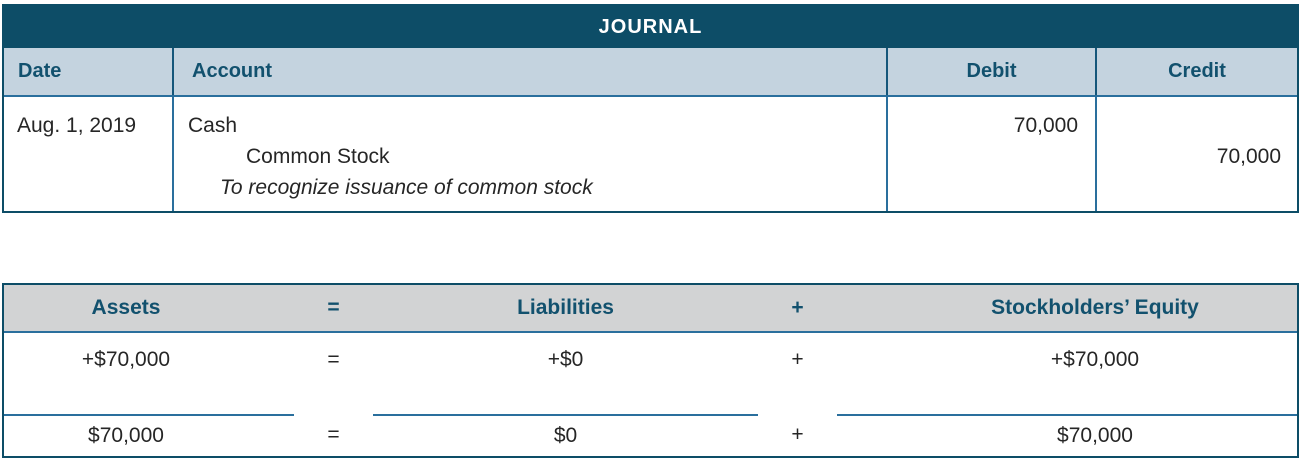  Describe the element at coordinates (333, 434) in the screenshot. I see `total-equals-sign: =` at that location.